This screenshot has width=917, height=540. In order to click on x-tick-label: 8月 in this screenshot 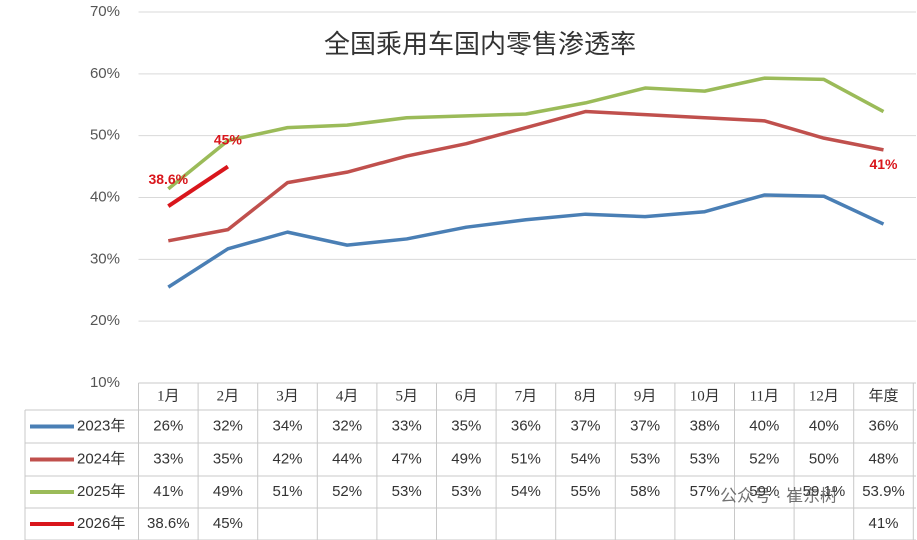, I will do `click(585, 396)`.